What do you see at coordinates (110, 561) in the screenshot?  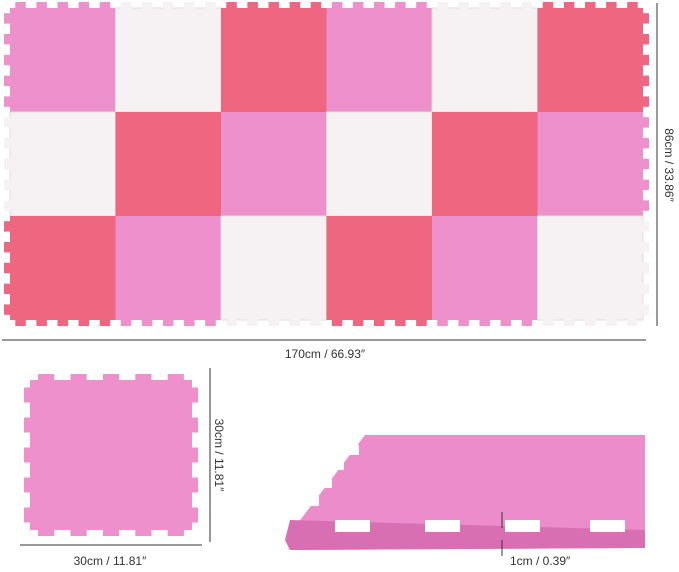 I see `tile-width-label: 30cm / 11.81″` at bounding box center [110, 561].